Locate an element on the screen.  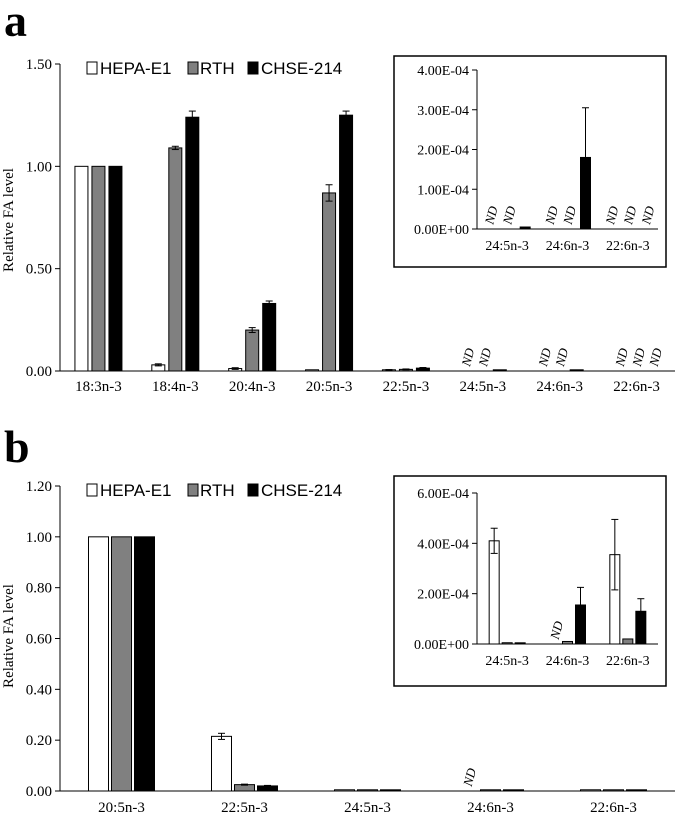
legend-label-chse-a: CHSE-214 is located at coordinates (301, 68).